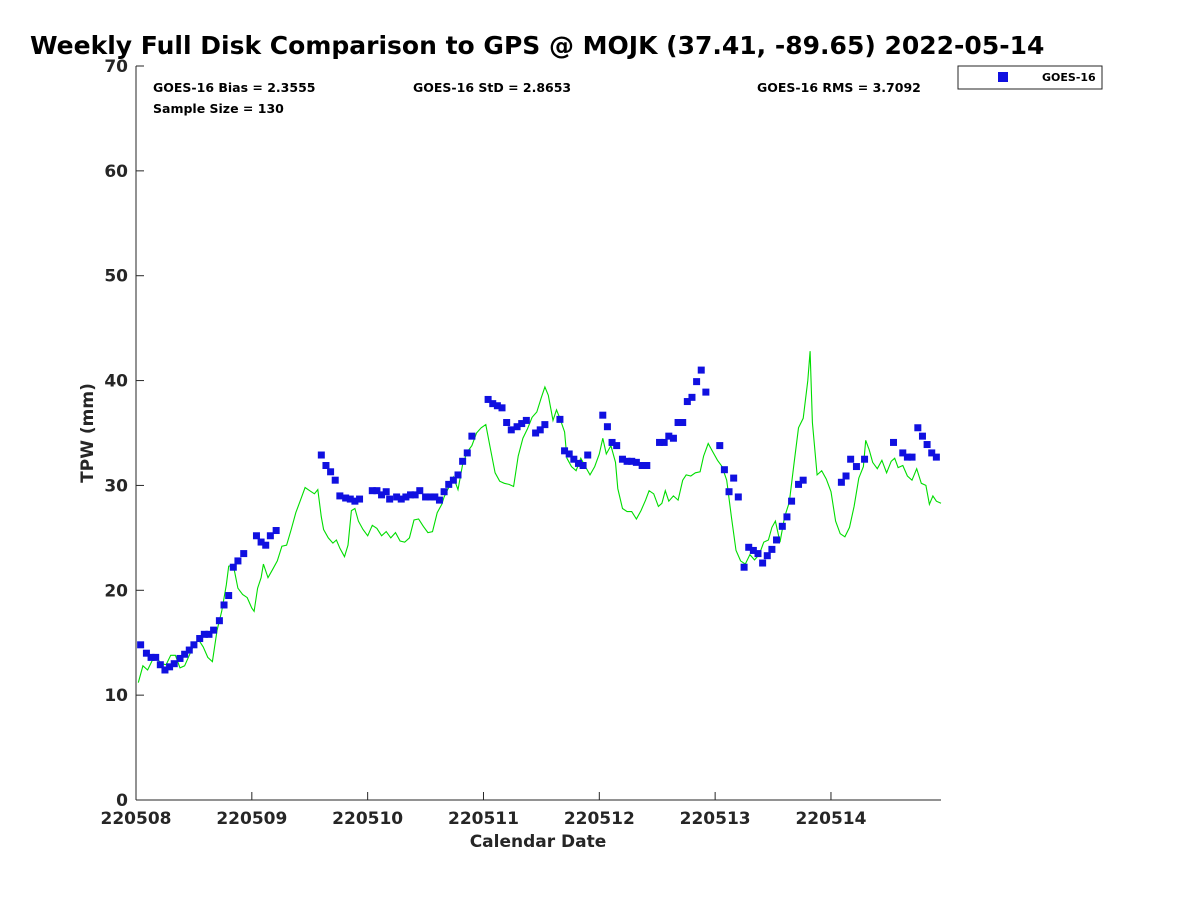  I want to click on legend: GOES-16, so click(1030, 77).